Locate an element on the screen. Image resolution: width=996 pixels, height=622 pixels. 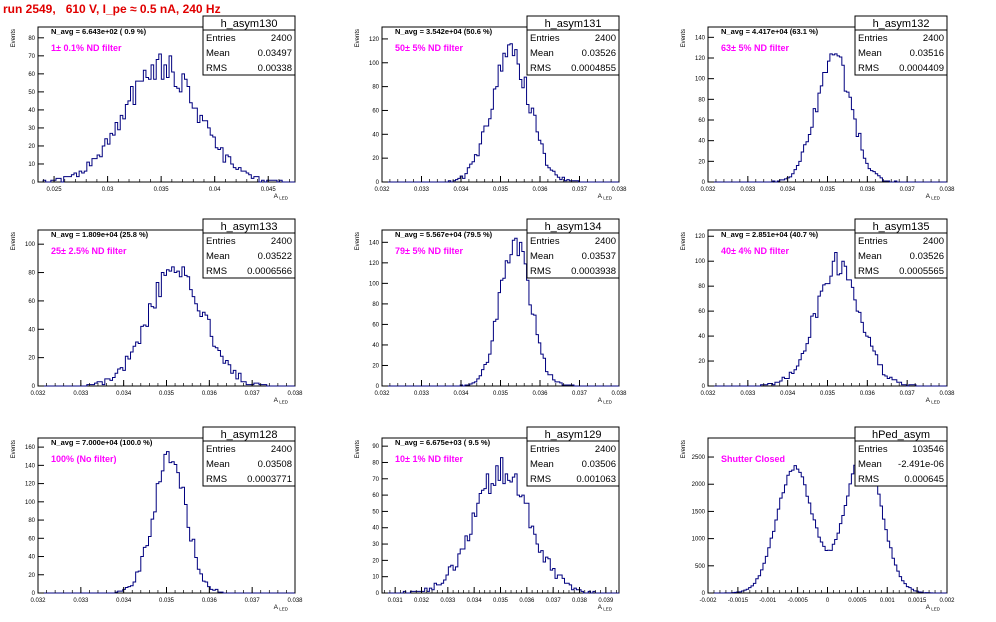
filter-annotation: 100% (No filter) is located at coordinates (84, 459).